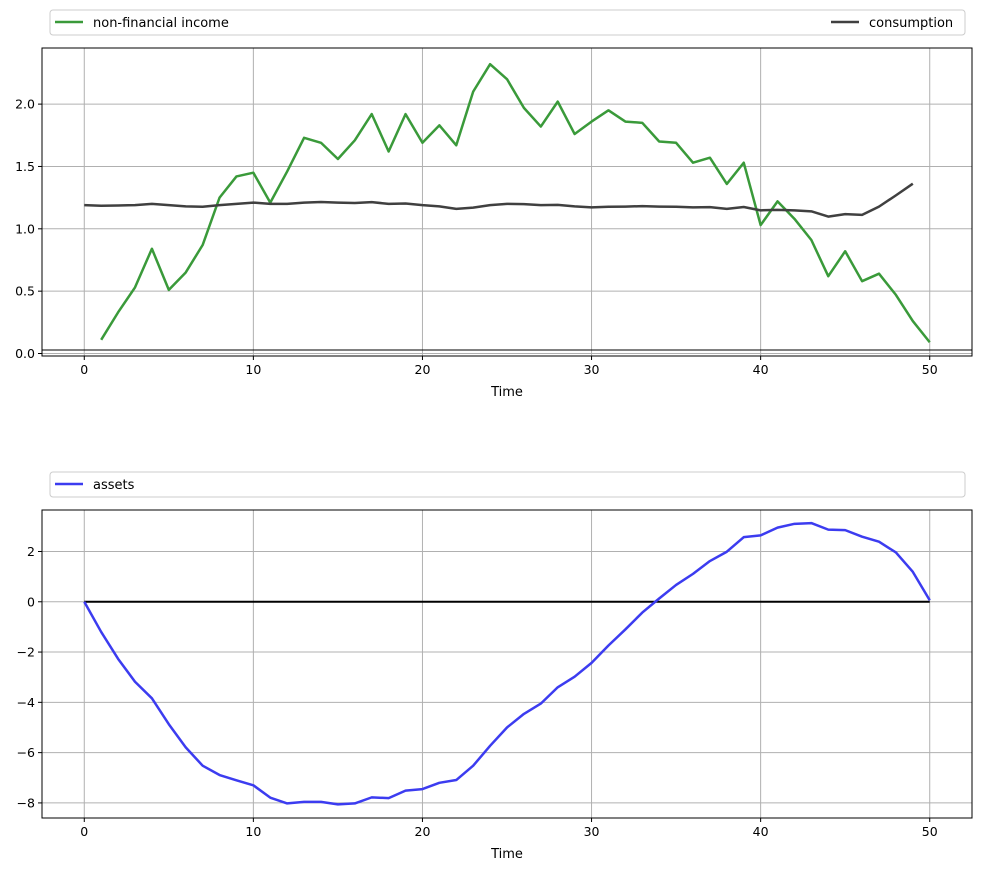 Image resolution: width=981 pixels, height=871 pixels. What do you see at coordinates (911, 23) in the screenshot?
I see `legend-label-consumption: consumption` at bounding box center [911, 23].